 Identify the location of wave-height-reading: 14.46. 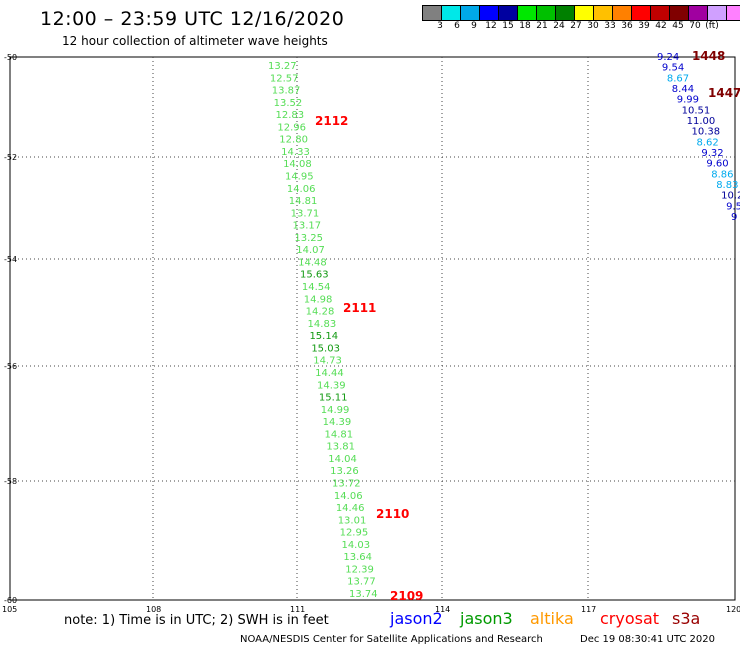
(350, 508).